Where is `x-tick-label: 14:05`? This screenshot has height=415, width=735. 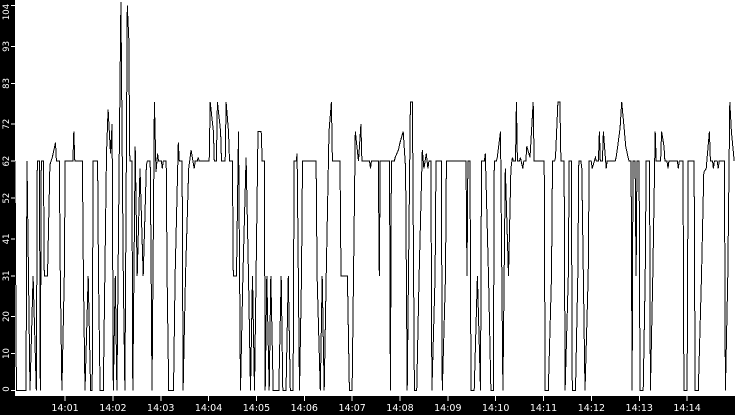 x-tick-label: 14:05 is located at coordinates (256, 408).